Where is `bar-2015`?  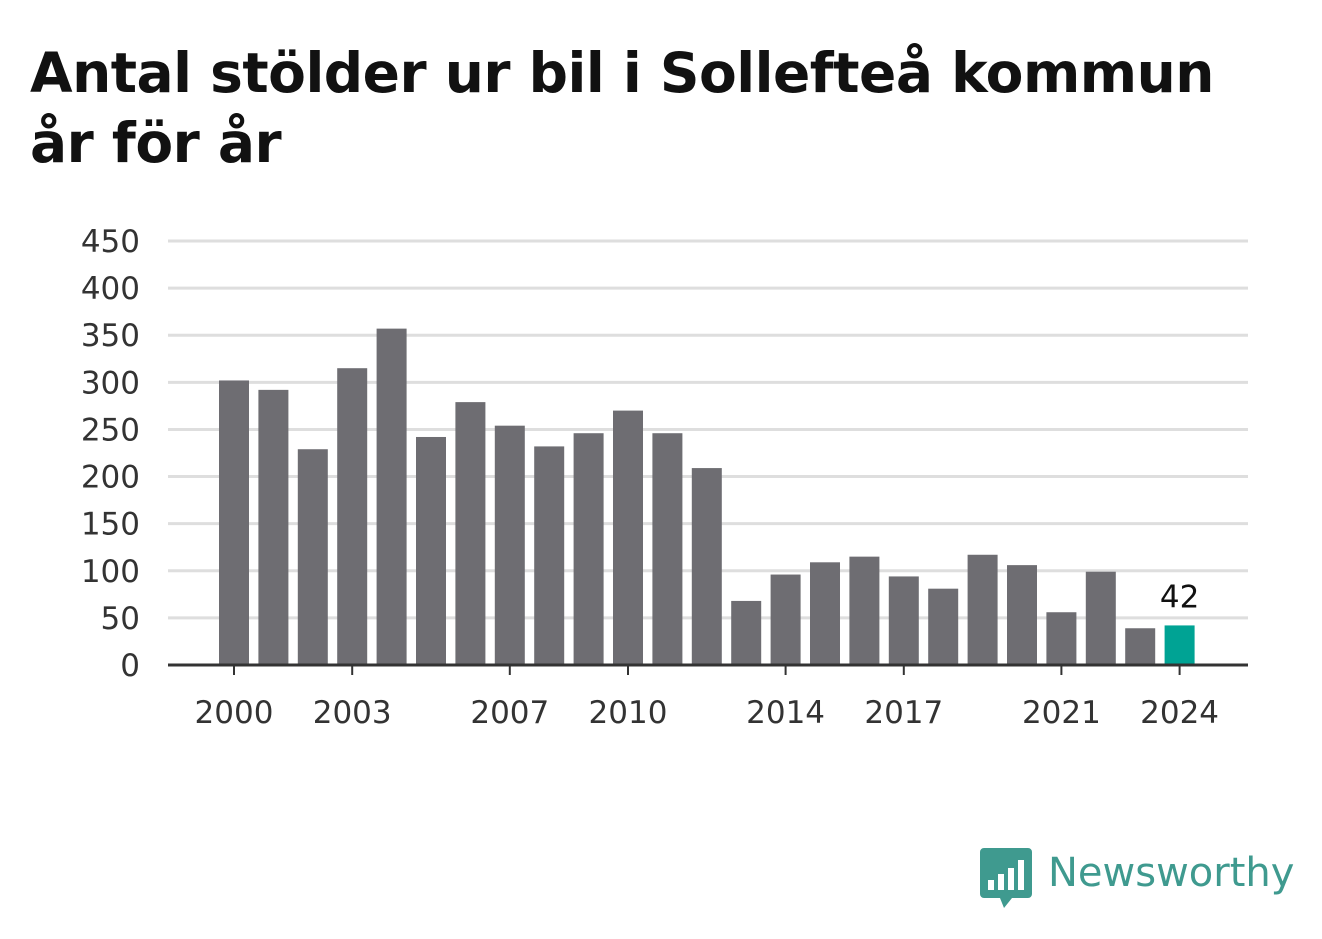
bar-2015 is located at coordinates (825, 613).